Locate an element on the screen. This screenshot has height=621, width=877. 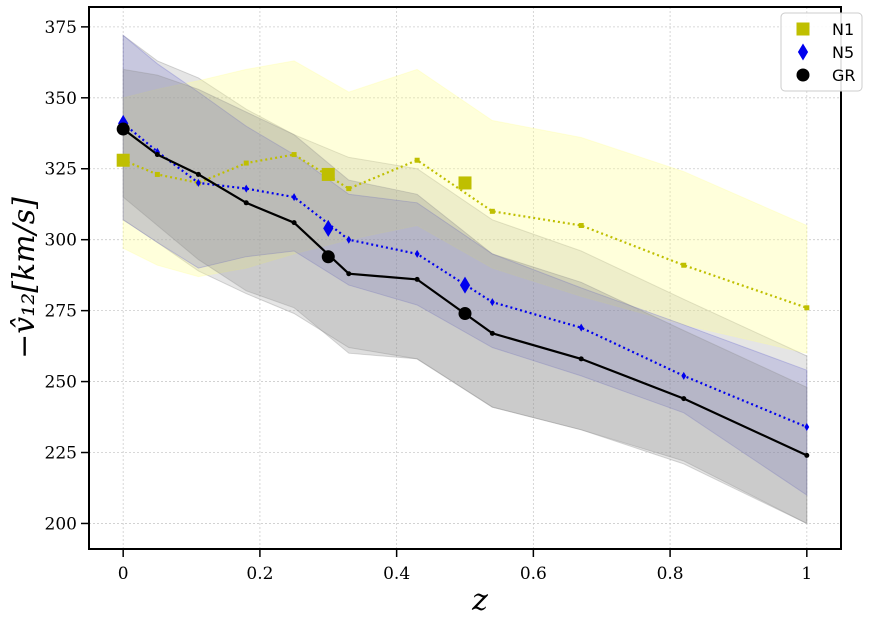
x-tick-label: 0 is located at coordinates (123, 574).